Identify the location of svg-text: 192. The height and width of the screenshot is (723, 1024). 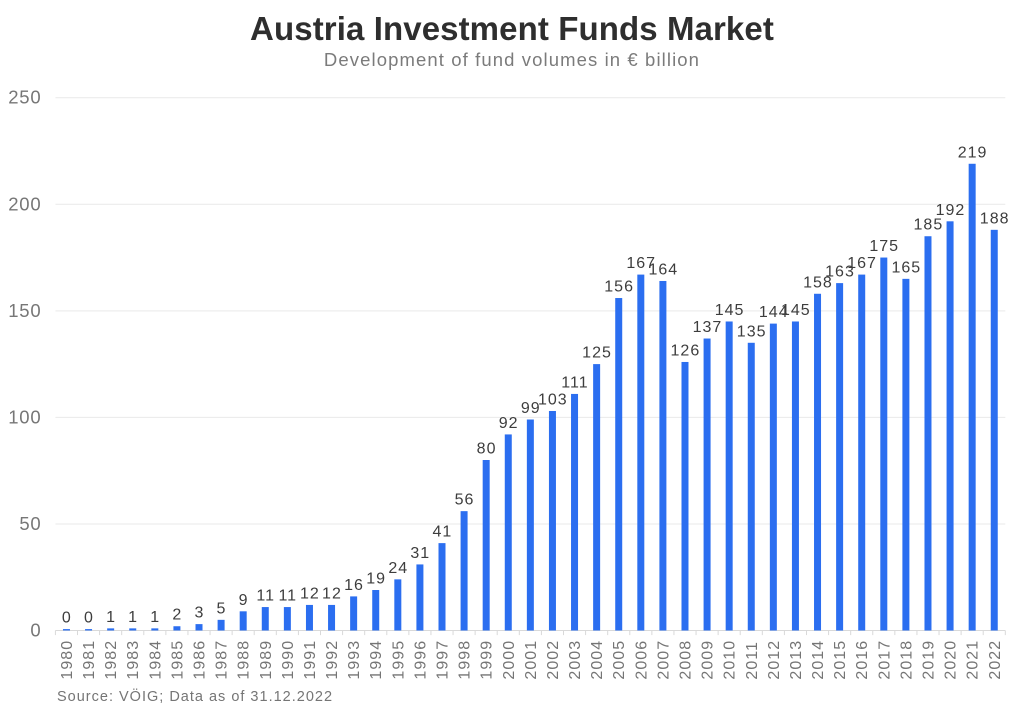
(951, 210).